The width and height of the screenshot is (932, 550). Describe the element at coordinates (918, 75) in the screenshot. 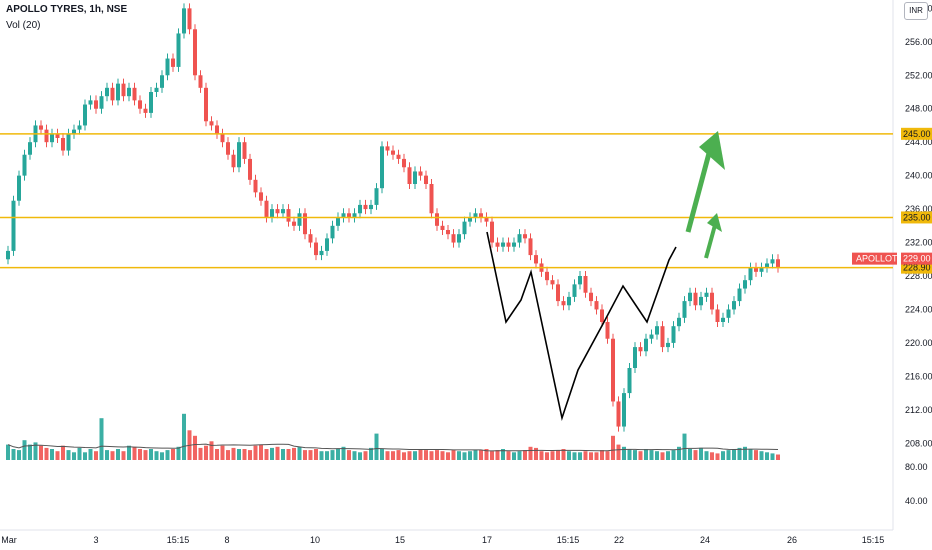

I see `y-tick-label: 252.00` at that location.